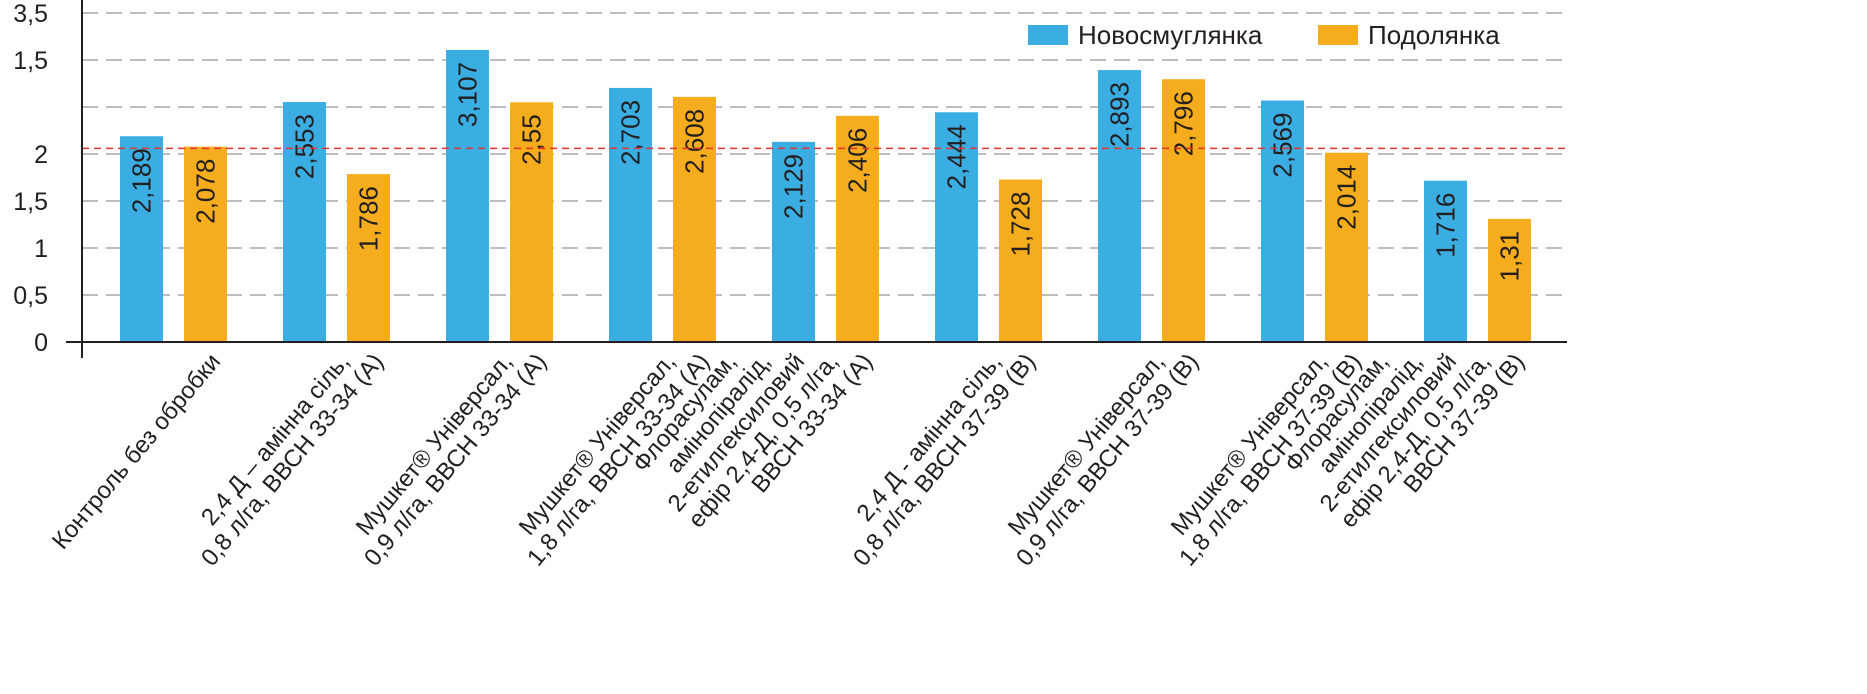 This screenshot has width=1867, height=694. Describe the element at coordinates (206, 191) in the screenshot. I see `value-label: 2,078` at that location.